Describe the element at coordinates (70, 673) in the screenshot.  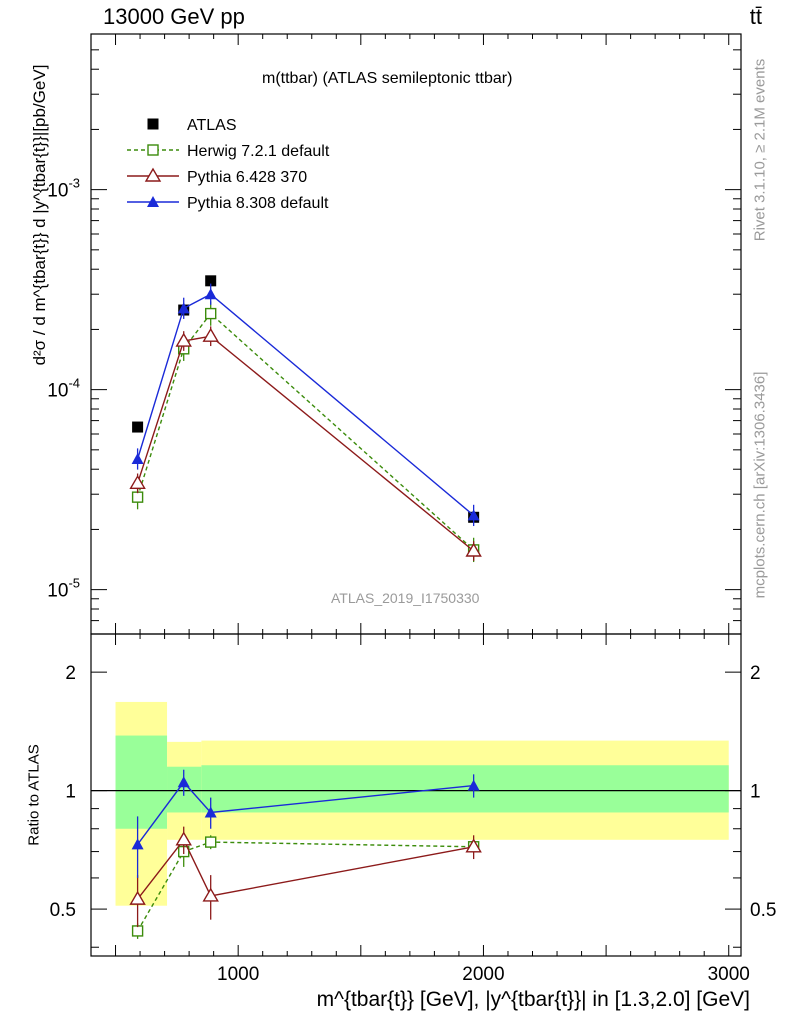
I see `ratio-tick-label: 2` at that location.